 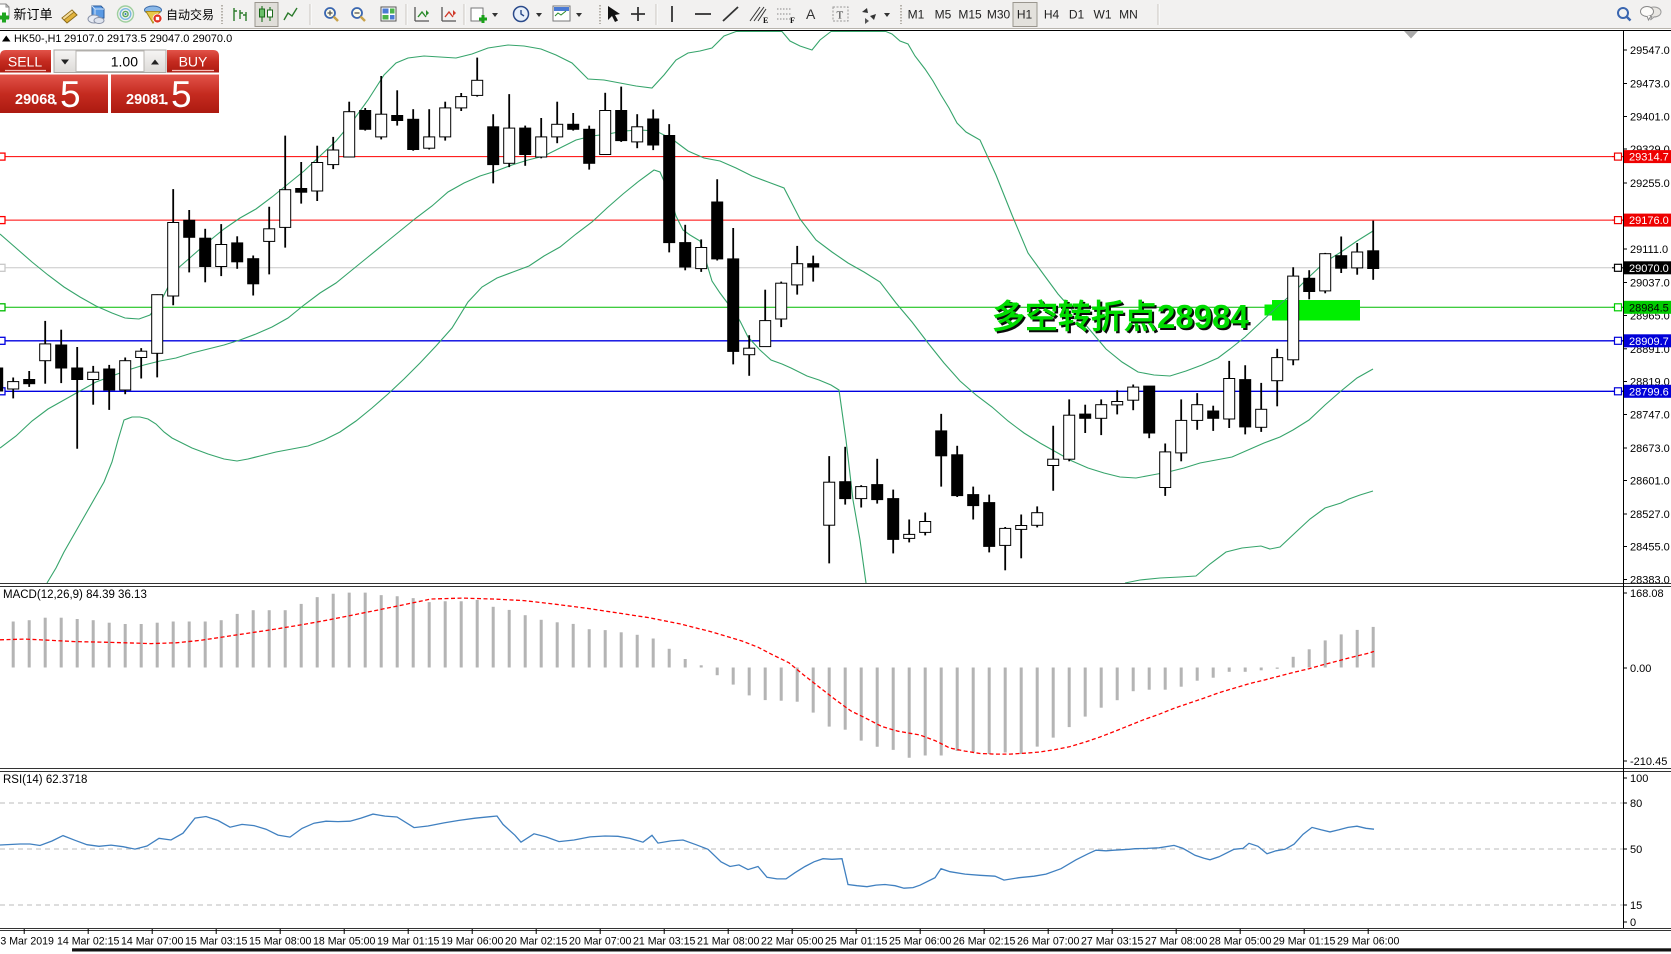 What do you see at coordinates (1650, 184) in the screenshot?
I see `svg-text: 29255.0` at bounding box center [1650, 184].